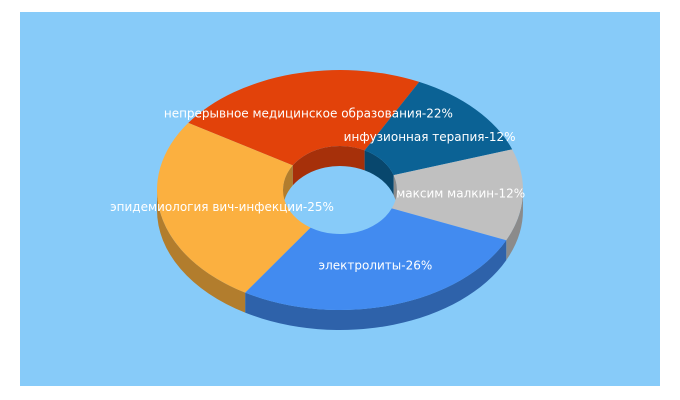 The image size is (680, 400). What do you see at coordinates (308, 114) in the screenshot?
I see `slice-label-0: непрерывное медицинское образования-22%` at bounding box center [308, 114].